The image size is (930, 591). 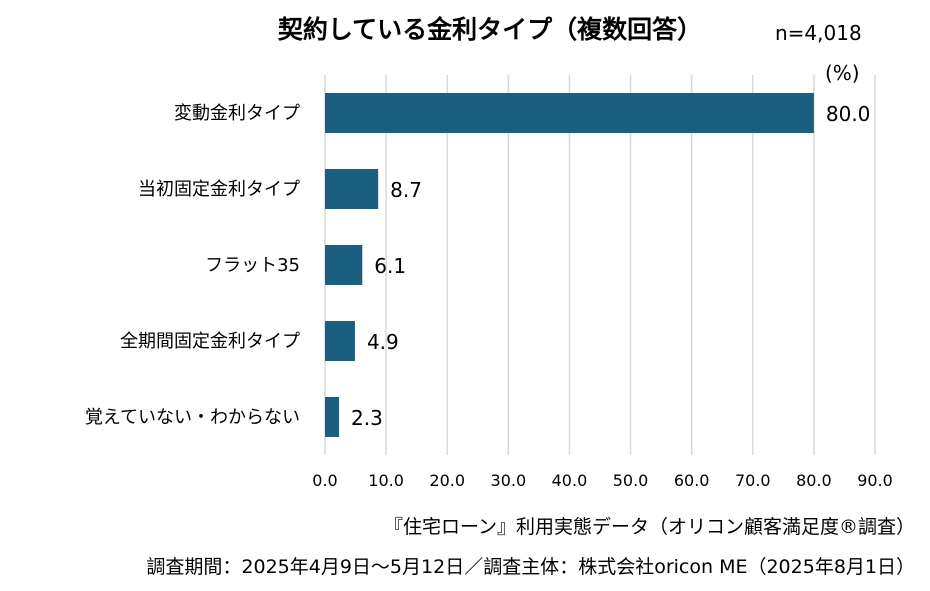 What do you see at coordinates (842, 73) in the screenshot?
I see `unit-label: (%)` at bounding box center [842, 73].